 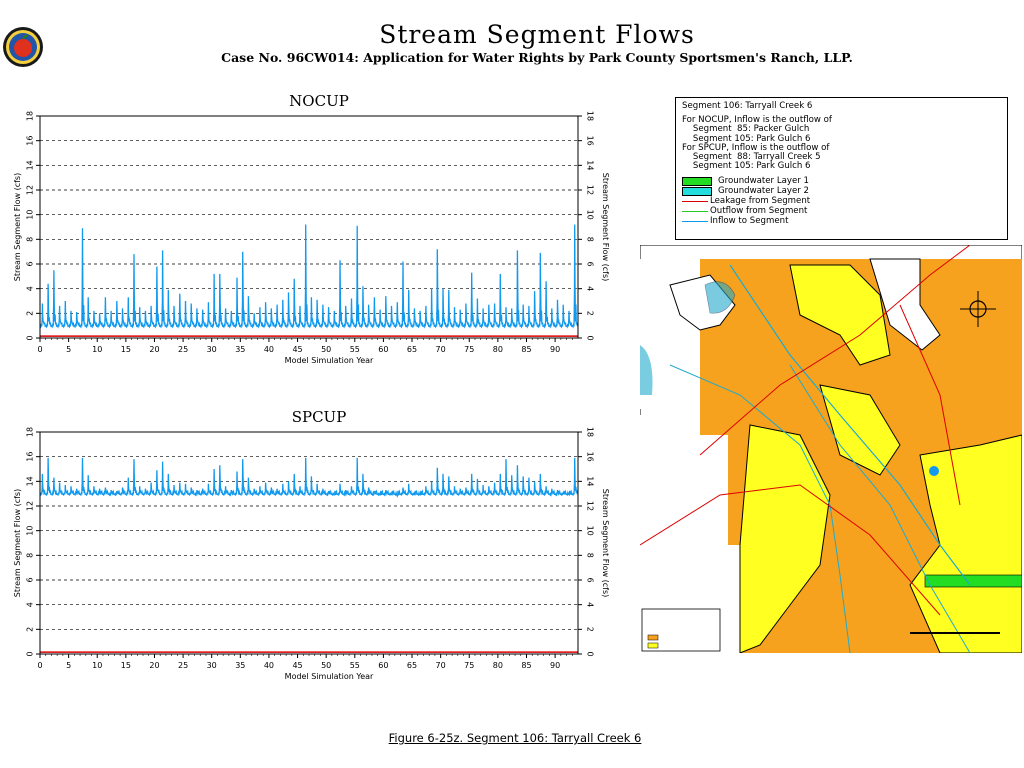 I want to click on page-title: Stream Segment Flows, so click(x=537, y=34).